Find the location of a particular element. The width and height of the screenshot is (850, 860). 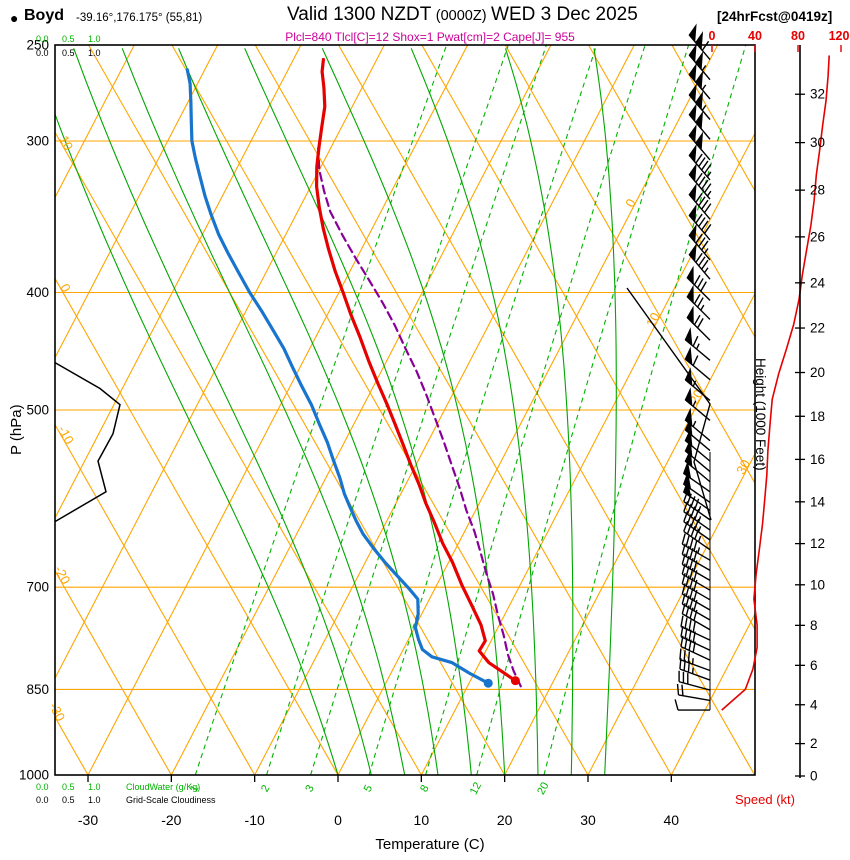

svg-text: 250 is located at coordinates (37, 45).